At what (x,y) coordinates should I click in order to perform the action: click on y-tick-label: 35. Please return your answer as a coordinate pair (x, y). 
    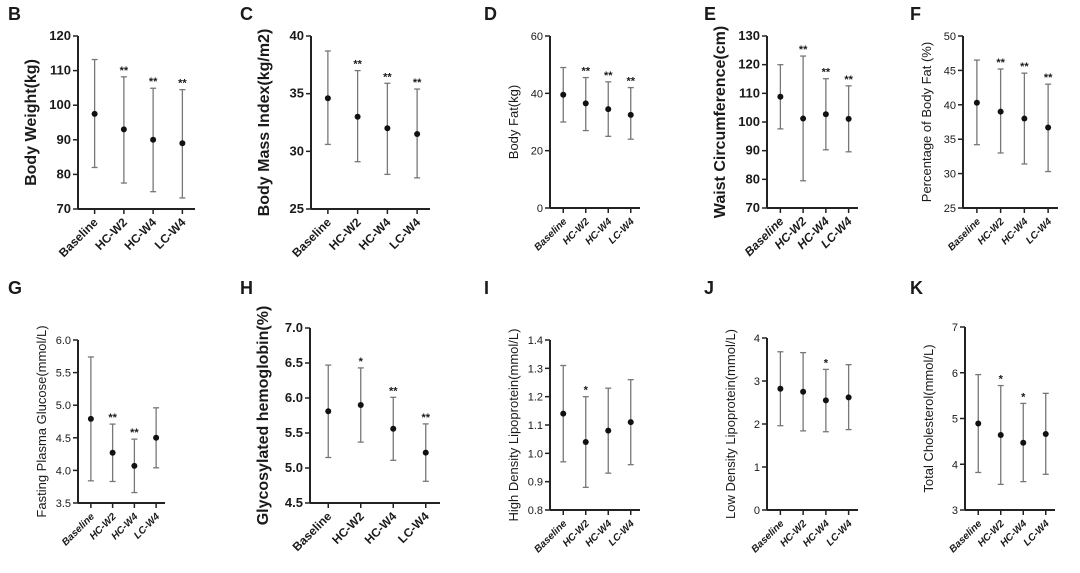
    Looking at the image, I should click on (950, 140).